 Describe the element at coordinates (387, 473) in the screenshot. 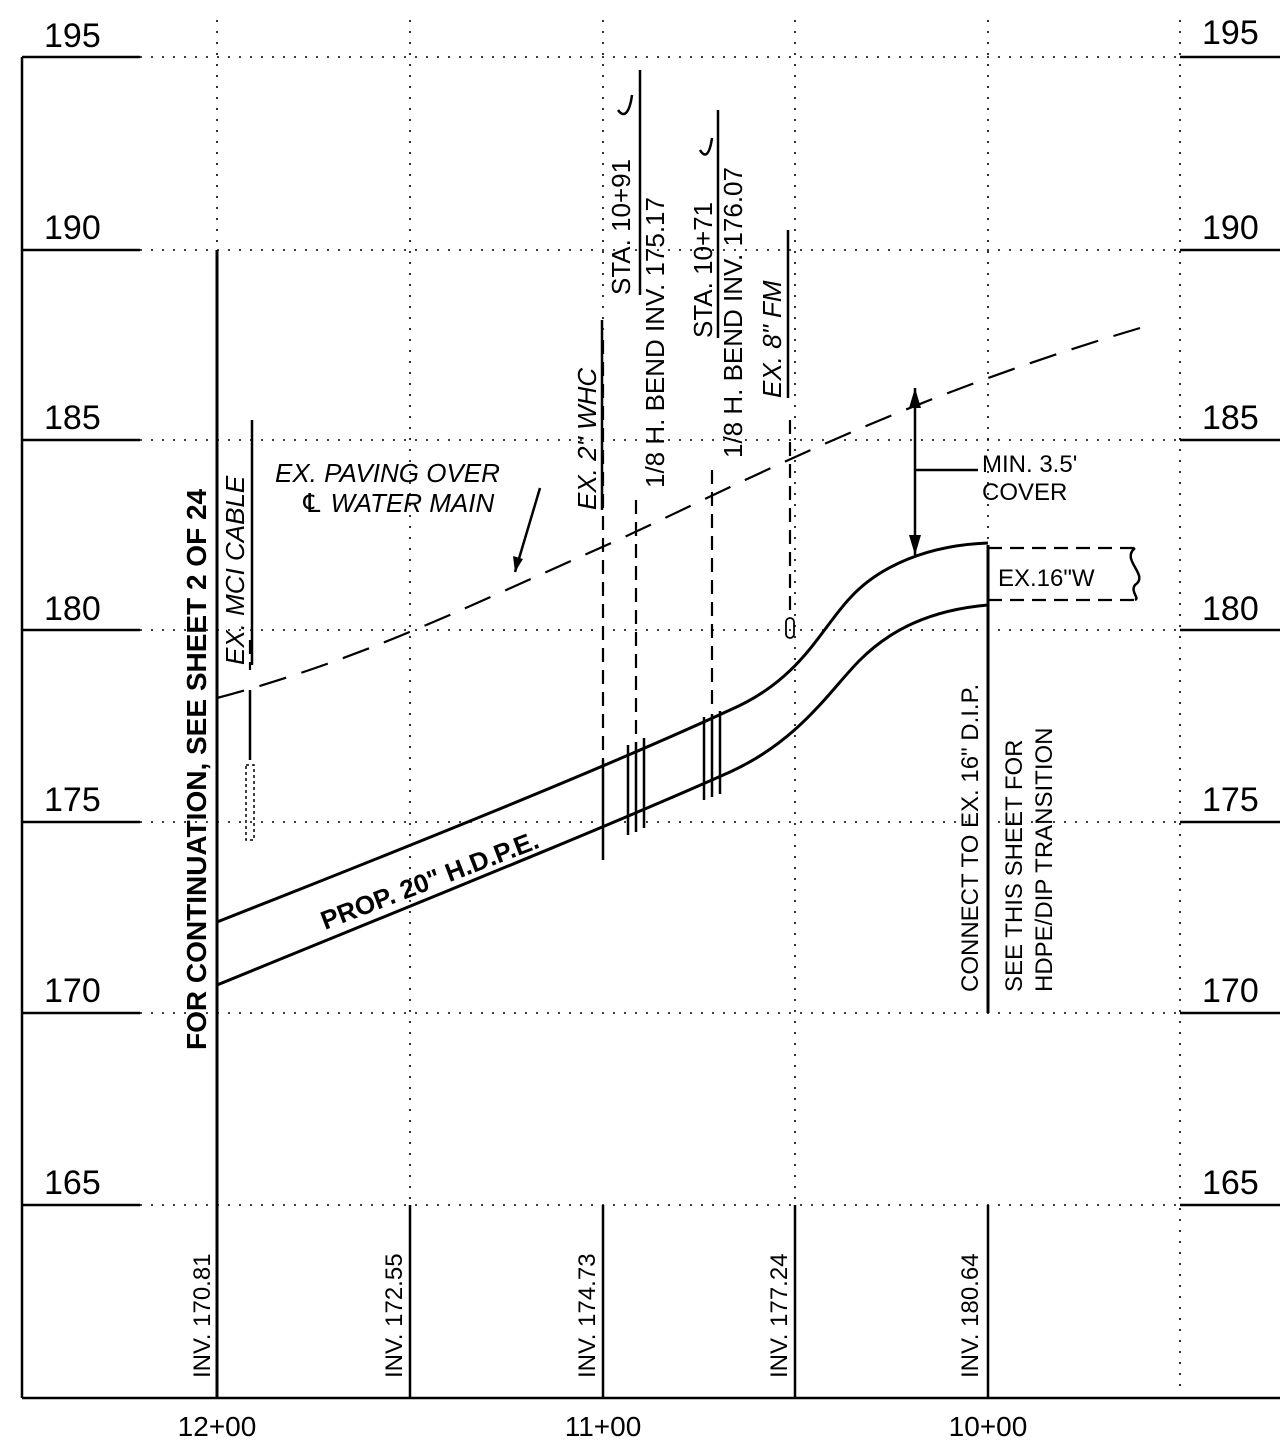

I see `paving-note-line1: EX. PAVING OVER` at that location.